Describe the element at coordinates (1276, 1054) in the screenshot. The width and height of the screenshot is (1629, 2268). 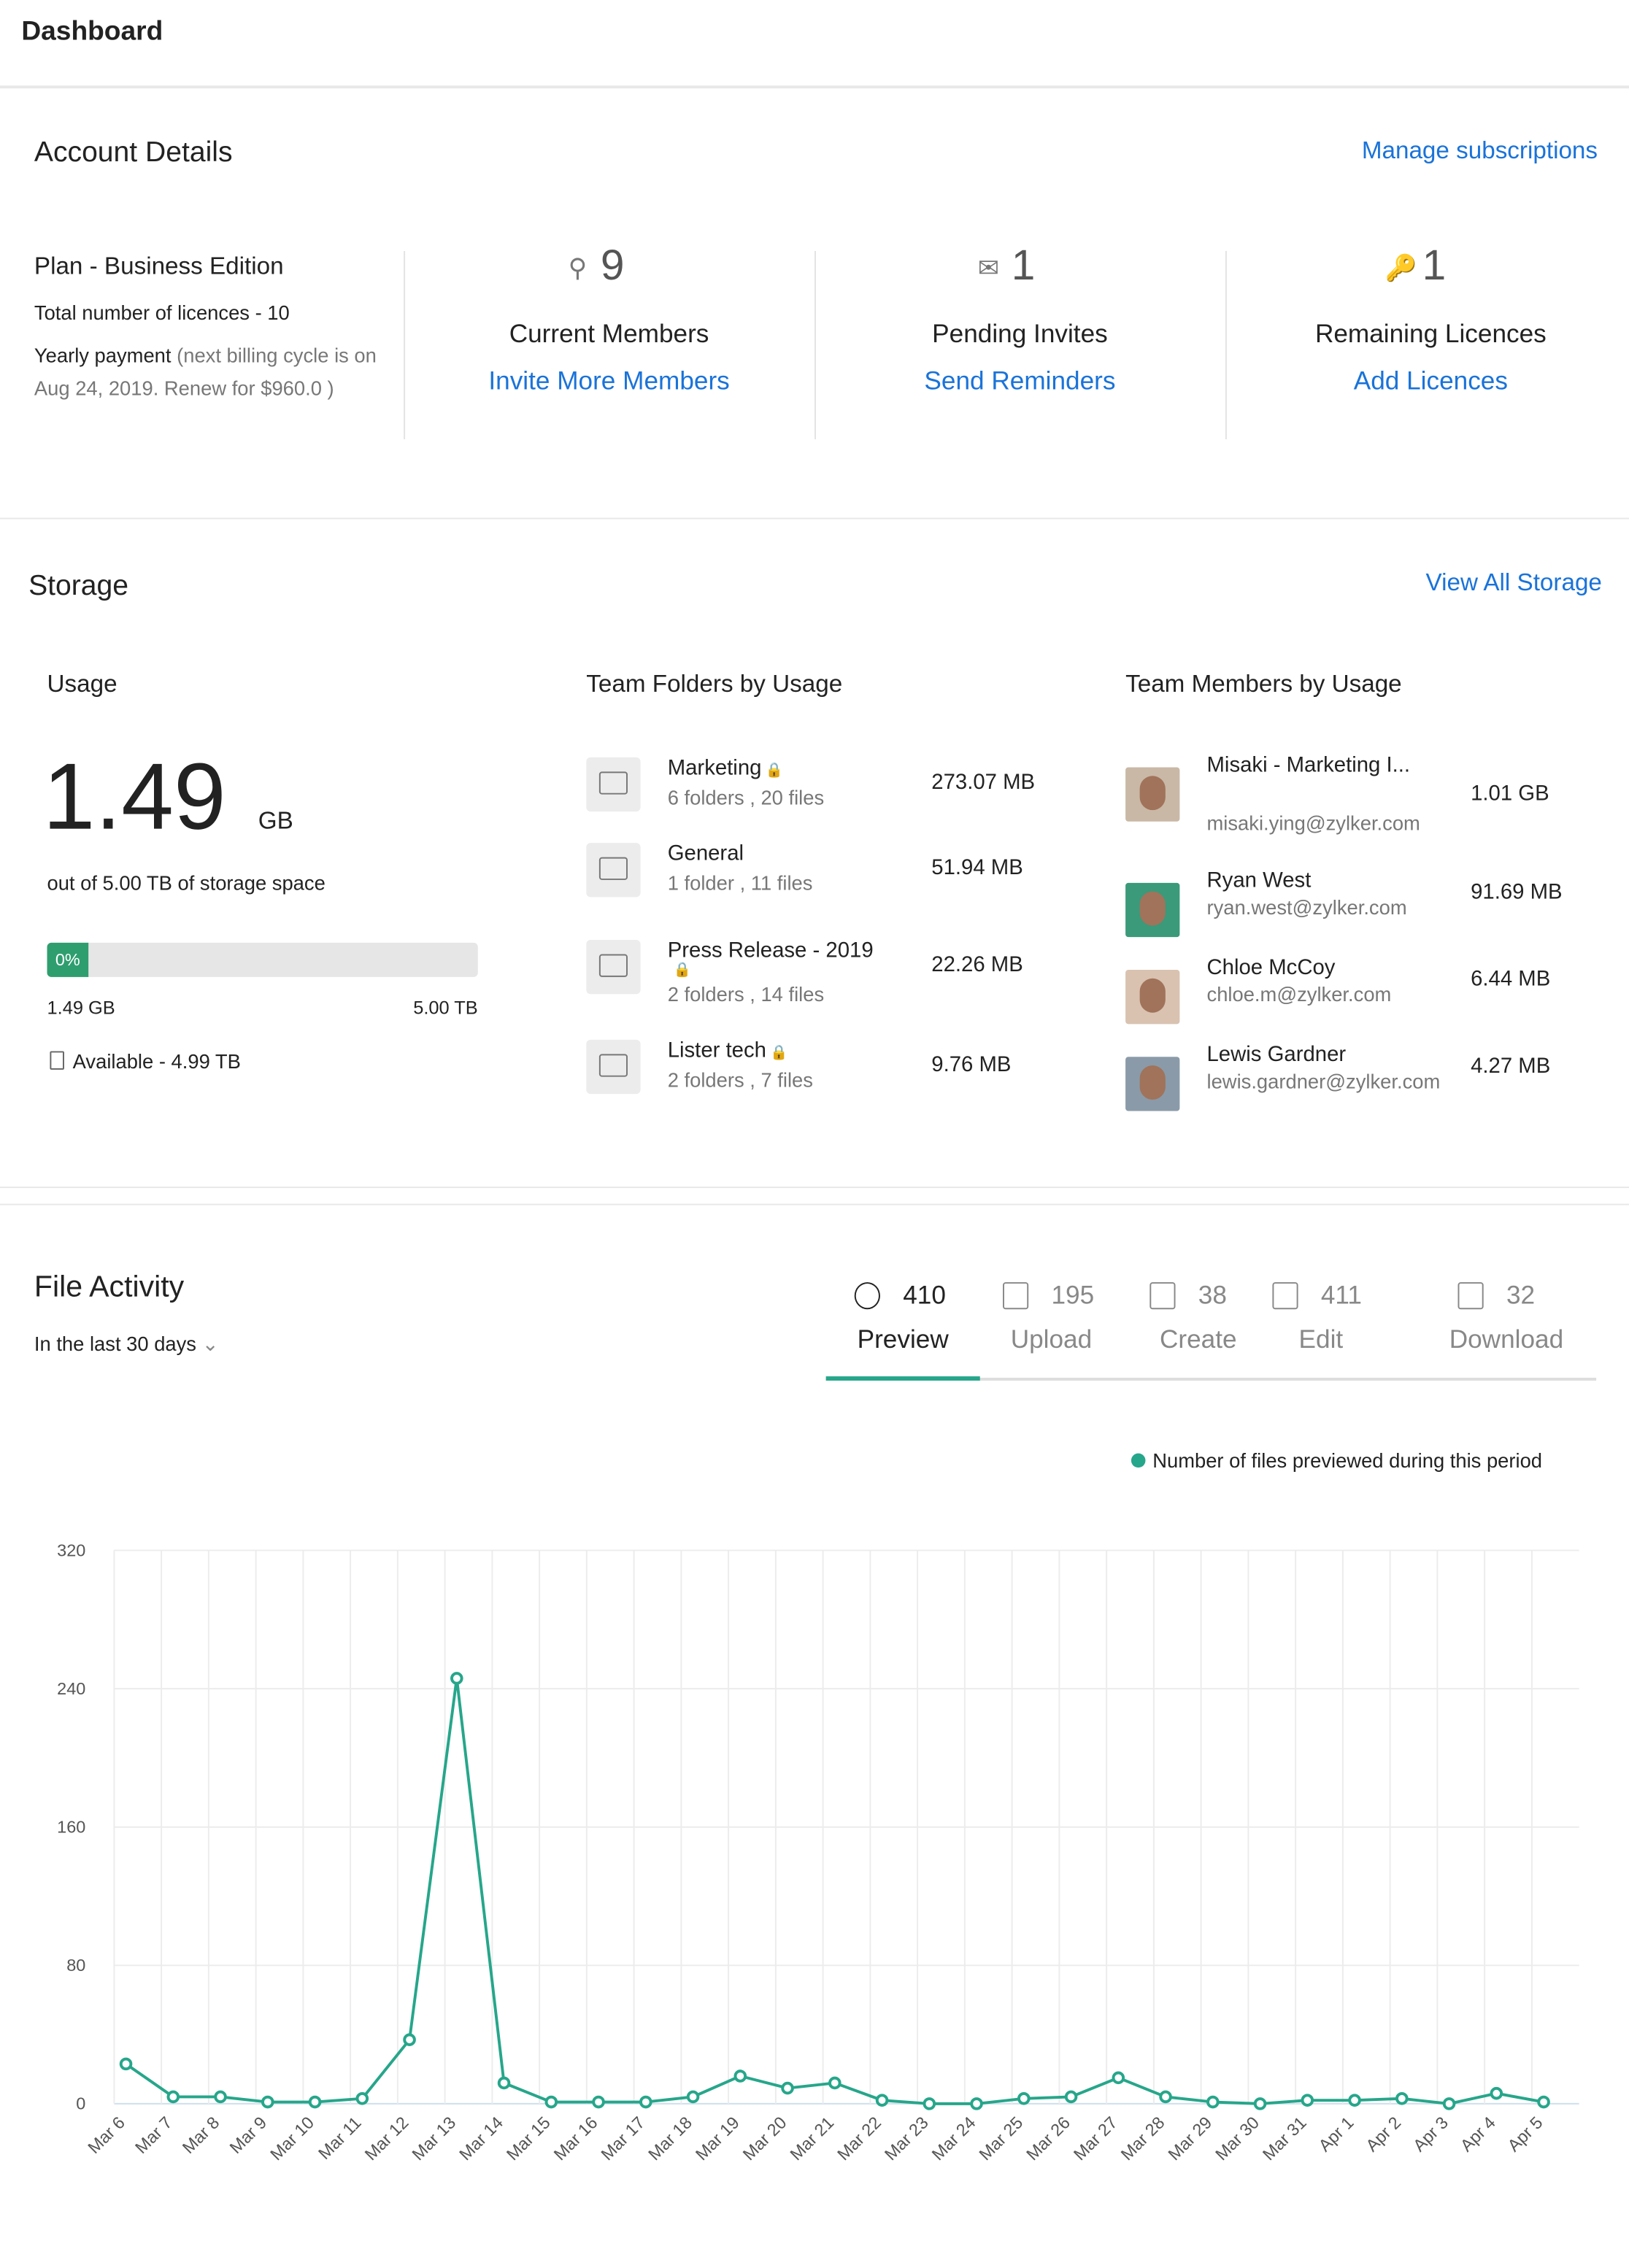
I see `member-name: Lewis Gardner` at that location.